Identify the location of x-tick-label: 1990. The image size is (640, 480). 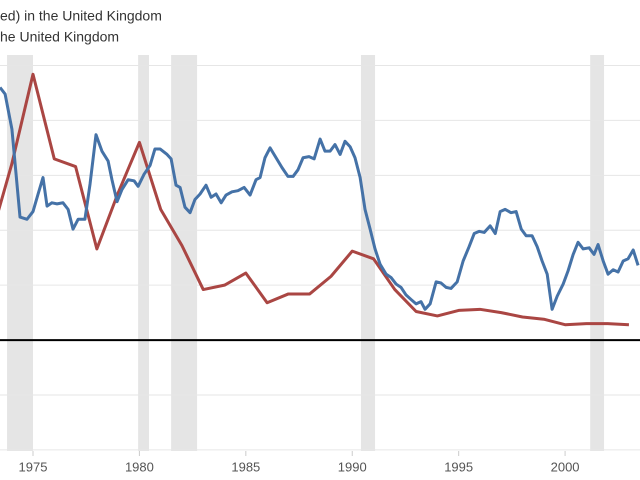
(352, 466).